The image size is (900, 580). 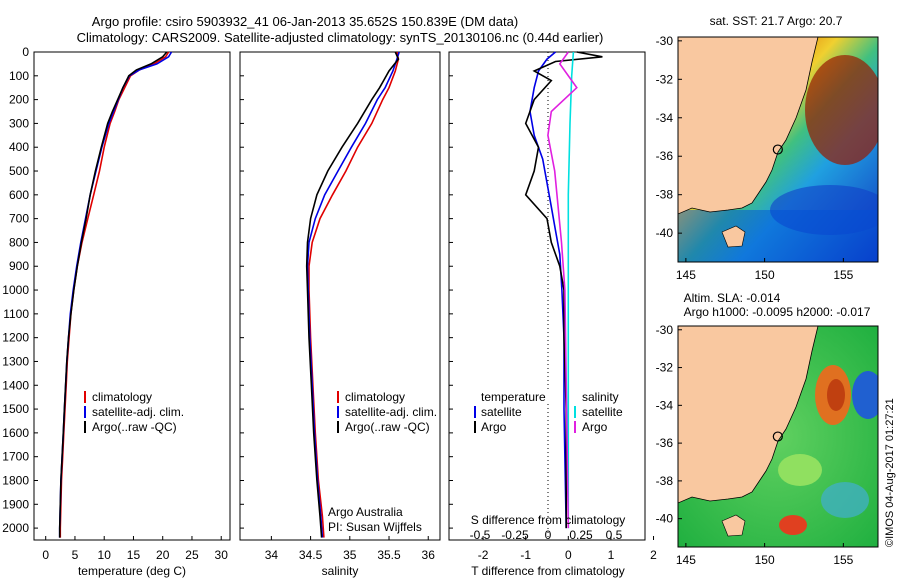 I want to click on temperature-argo-diff-line, so click(x=563, y=290).